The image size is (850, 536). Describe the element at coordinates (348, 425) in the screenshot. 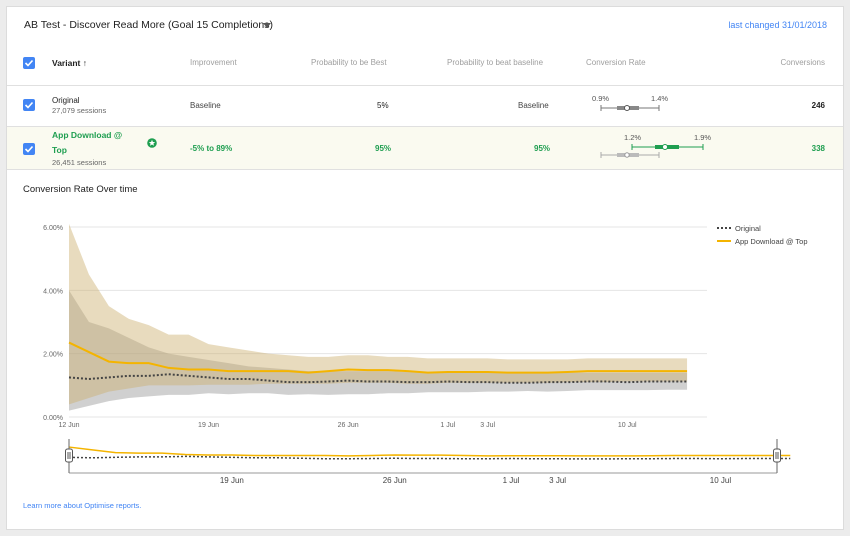

I see `x-tick-label: 26 Jun` at that location.